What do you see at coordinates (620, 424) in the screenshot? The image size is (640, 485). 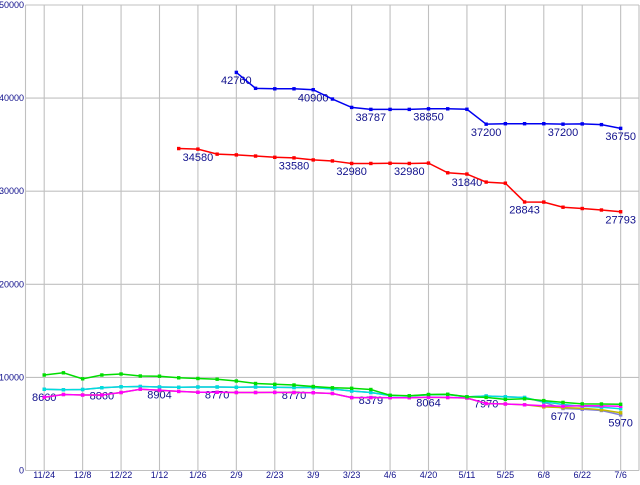 I see `svg-text: 5970` at bounding box center [620, 424].